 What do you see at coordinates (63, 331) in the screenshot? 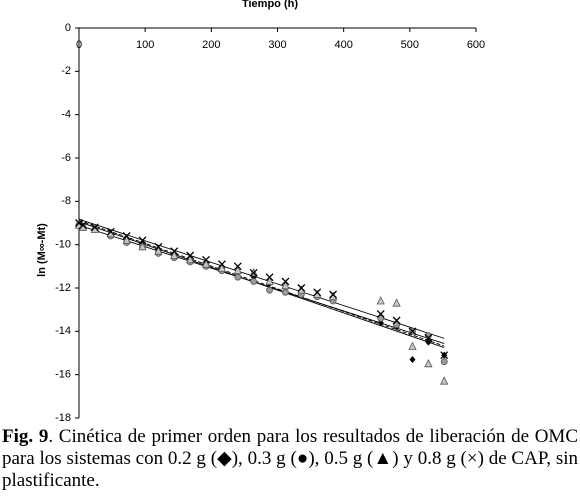
I see `y-tick-label: -14` at bounding box center [63, 331].